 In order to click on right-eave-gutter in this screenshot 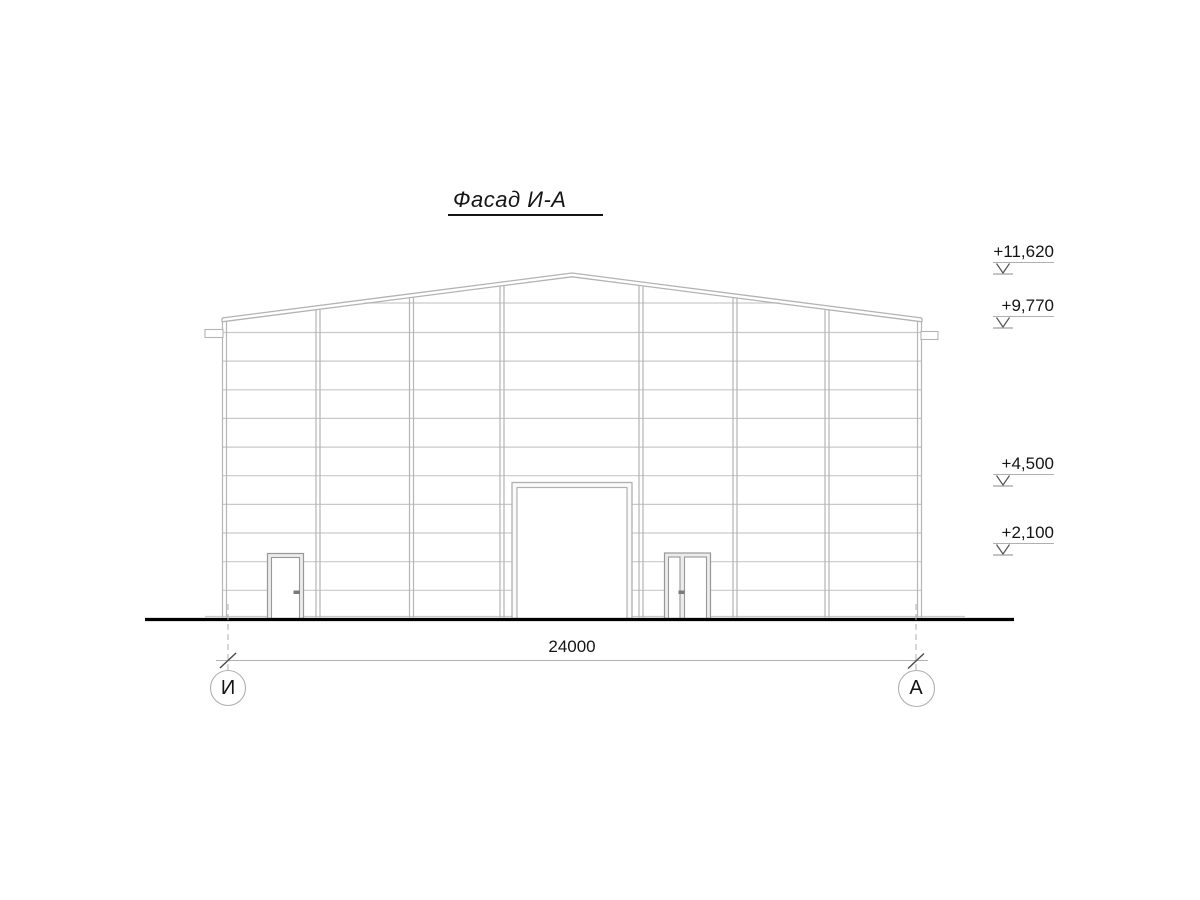, I will do `click(929, 335)`.